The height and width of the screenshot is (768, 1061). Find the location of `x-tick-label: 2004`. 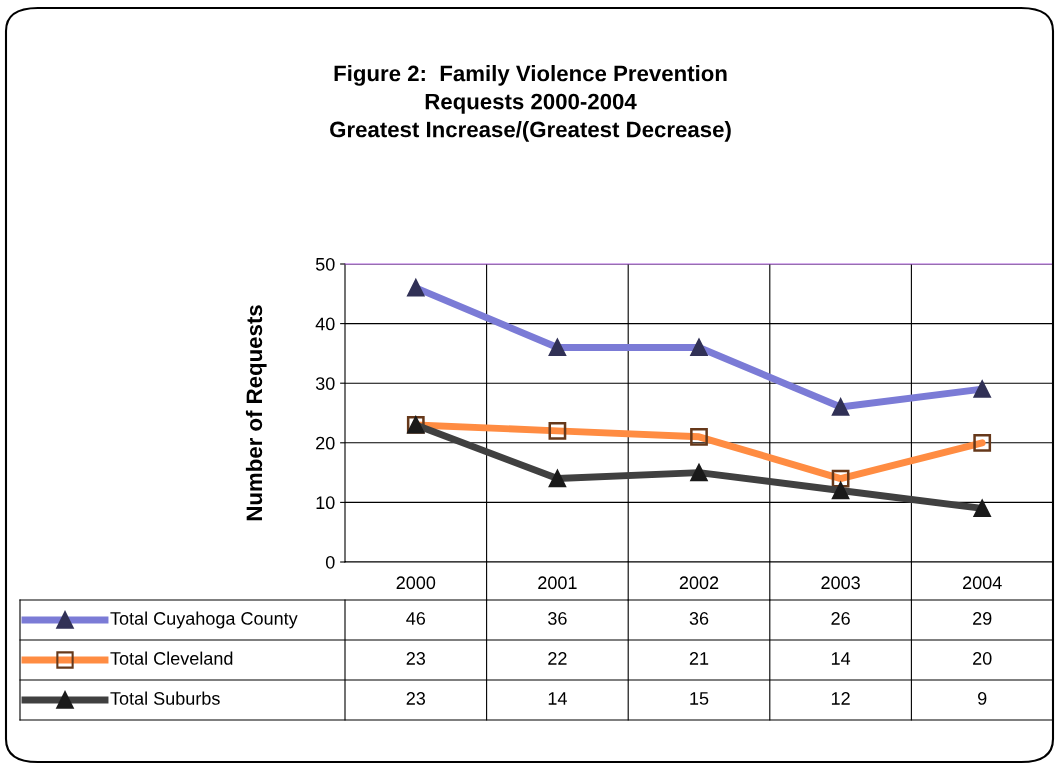

x-tick-label: 2004 is located at coordinates (982, 583).